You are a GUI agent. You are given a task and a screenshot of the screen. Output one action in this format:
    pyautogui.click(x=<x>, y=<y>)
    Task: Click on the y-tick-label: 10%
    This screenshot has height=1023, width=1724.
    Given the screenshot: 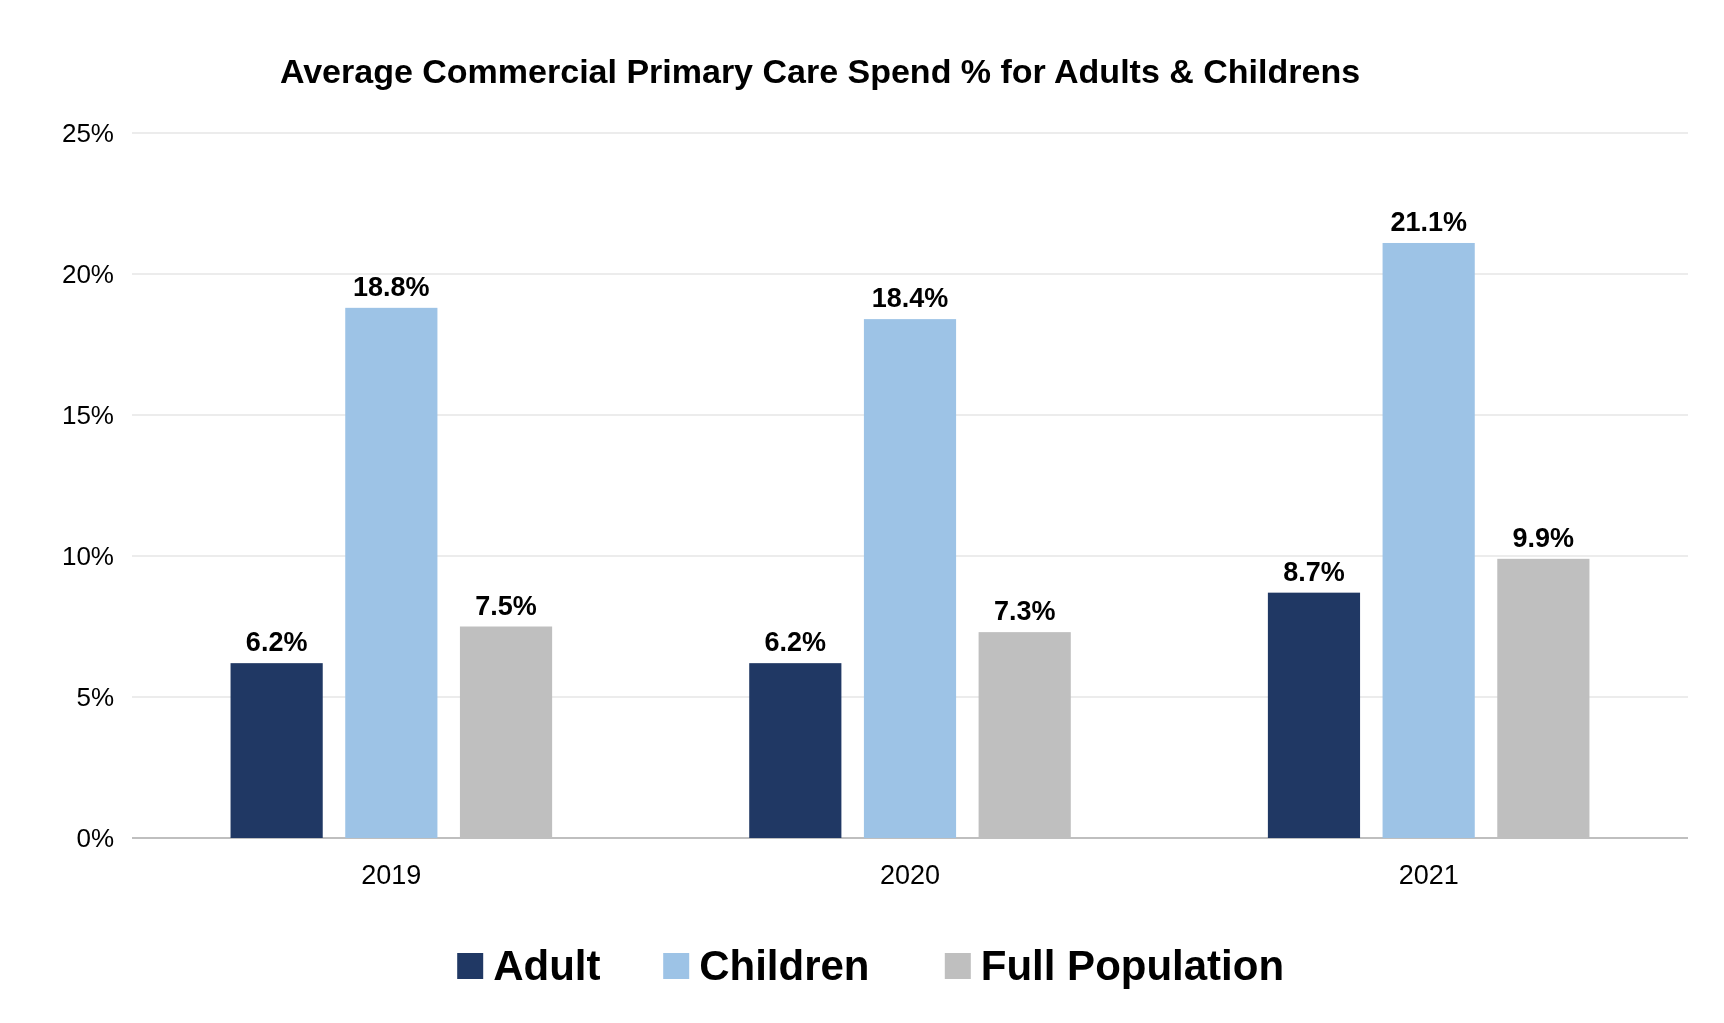 What is the action you would take?
    pyautogui.click(x=87, y=556)
    